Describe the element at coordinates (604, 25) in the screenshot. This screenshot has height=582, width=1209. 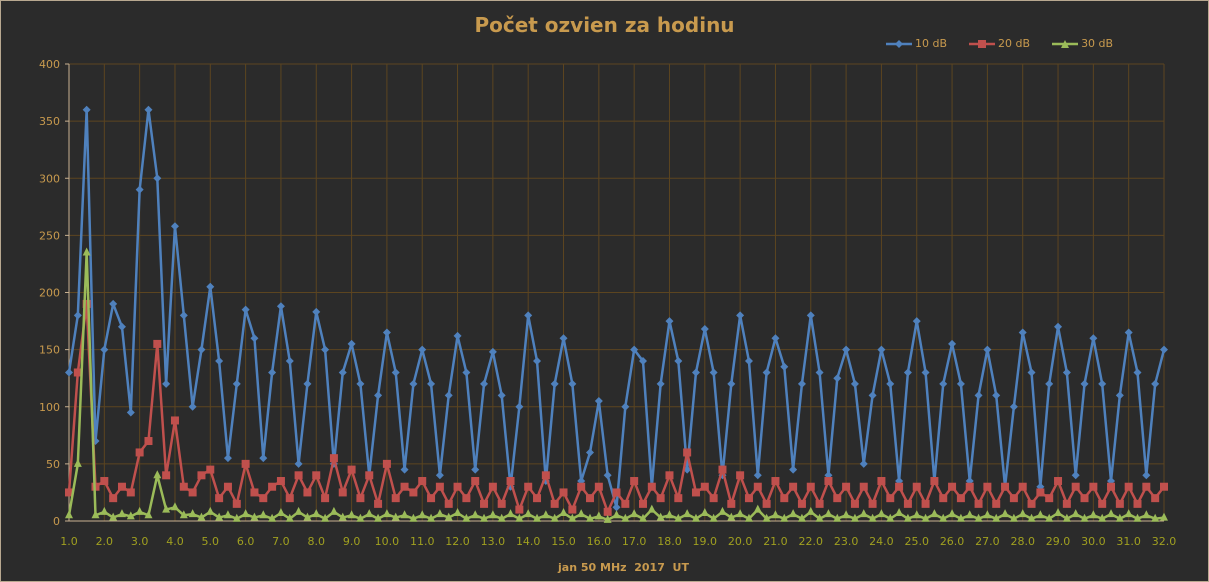
I see `chart-title: Počet ozvien za hodinu` at that location.